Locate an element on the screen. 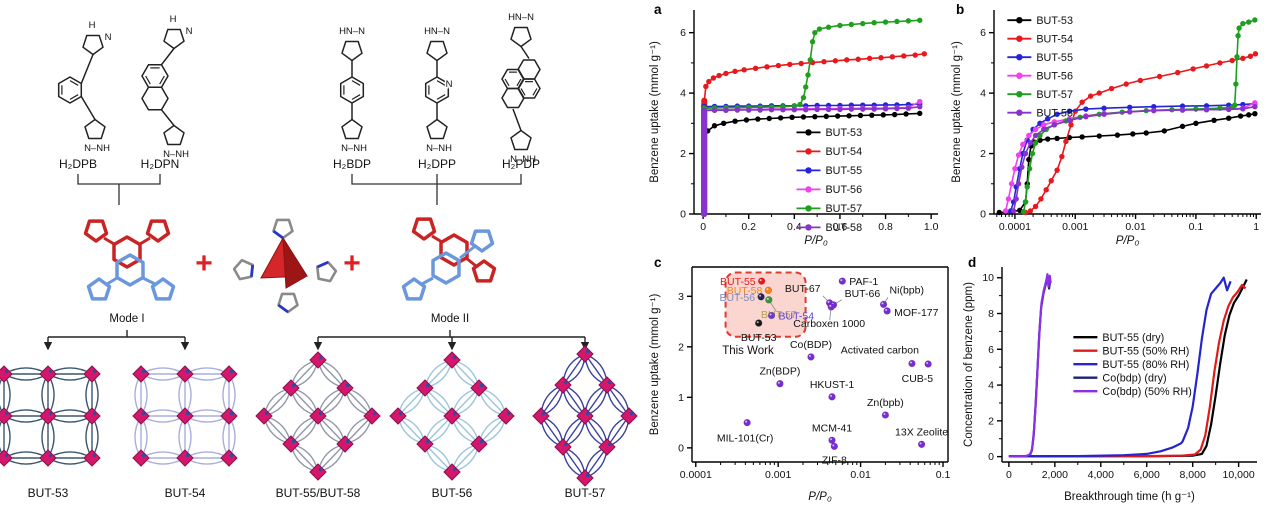 The image size is (1269, 511). point-BUT-53: BUT-53 is located at coordinates (759, 331).